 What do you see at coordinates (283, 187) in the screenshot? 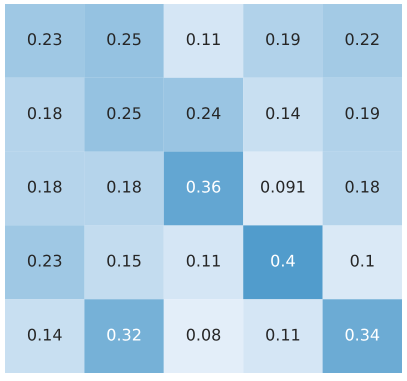
I see `data-label: 0.091` at bounding box center [283, 187].